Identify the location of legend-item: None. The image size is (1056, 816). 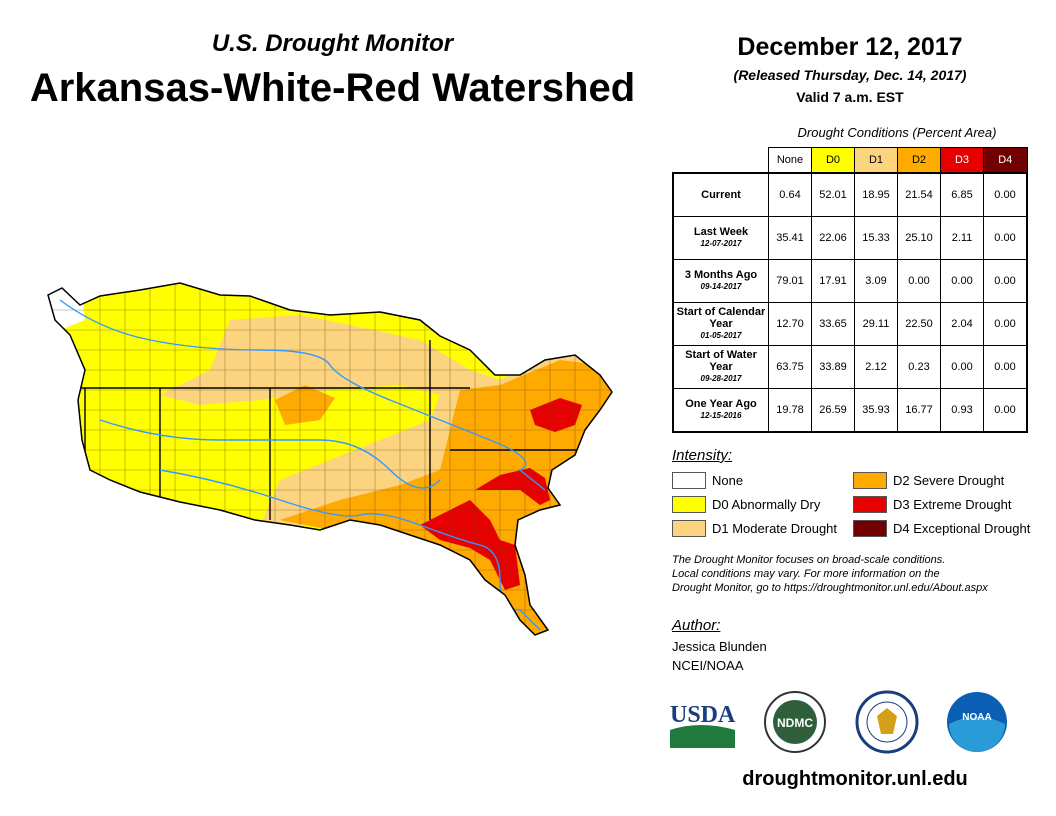
(707, 480).